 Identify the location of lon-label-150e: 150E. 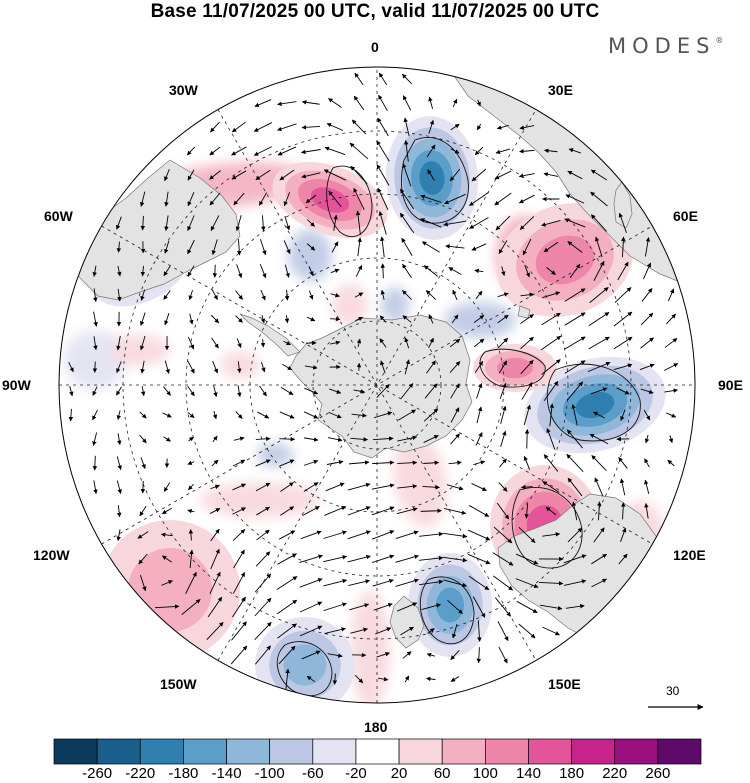
(564, 684).